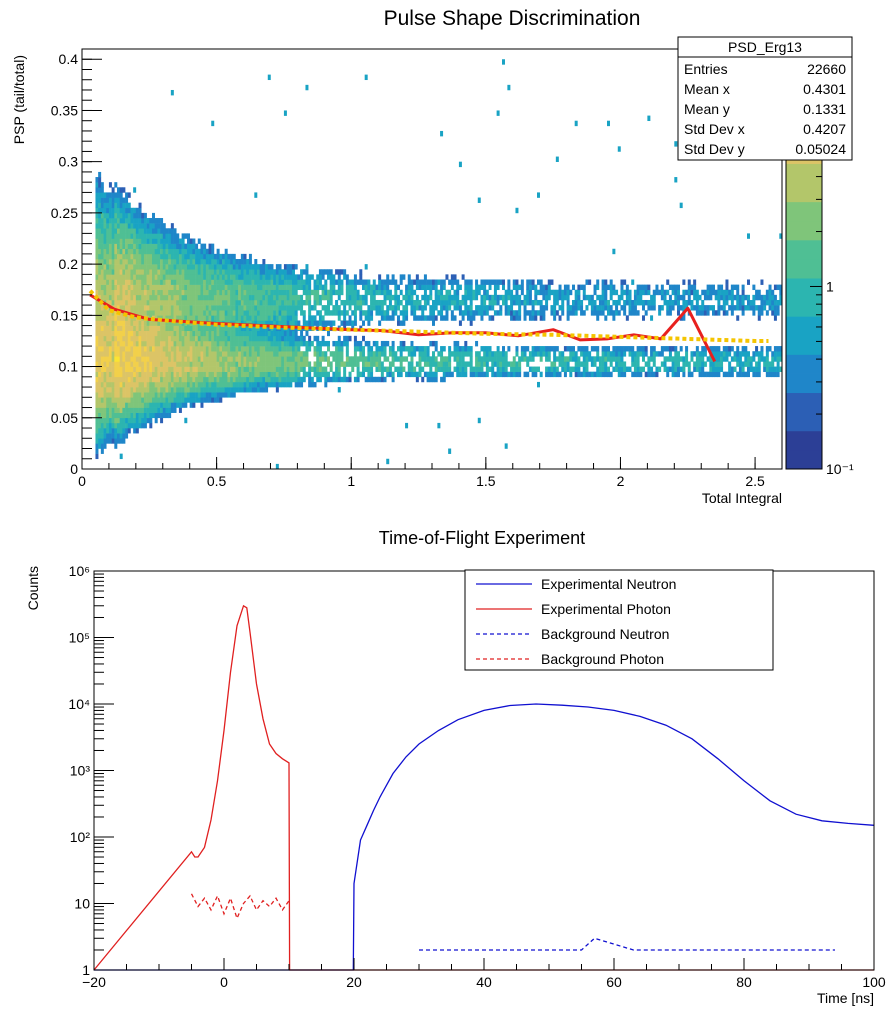 Image resolution: width=888 pixels, height=1011 pixels. I want to click on psd-x-tick-label: 2.5, so click(755, 481).